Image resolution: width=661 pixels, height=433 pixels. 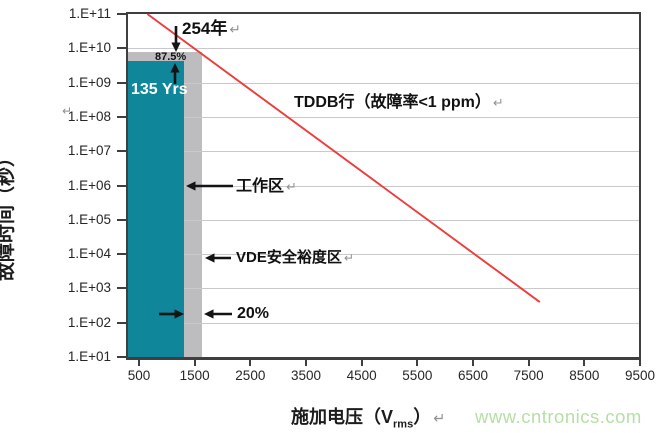 What do you see at coordinates (89, 288) in the screenshot?
I see `y-tick-label: 1.E+03` at bounding box center [89, 288].